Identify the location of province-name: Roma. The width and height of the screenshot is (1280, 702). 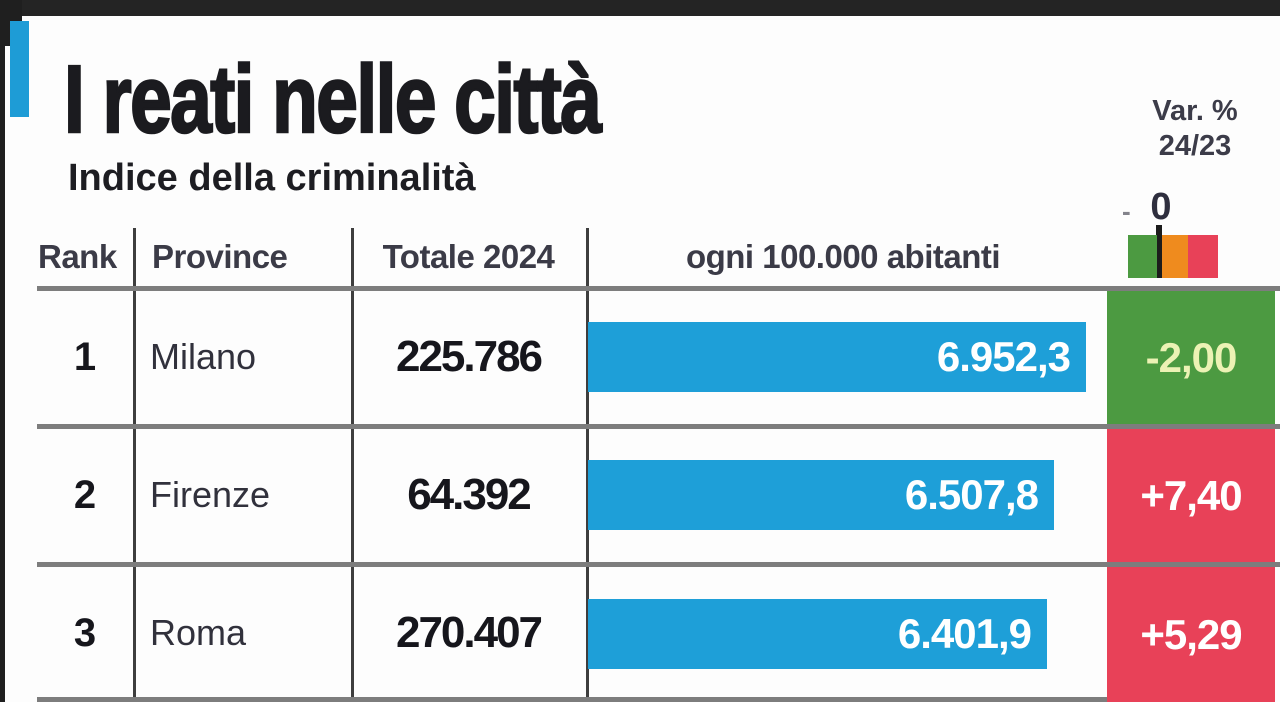
(198, 632).